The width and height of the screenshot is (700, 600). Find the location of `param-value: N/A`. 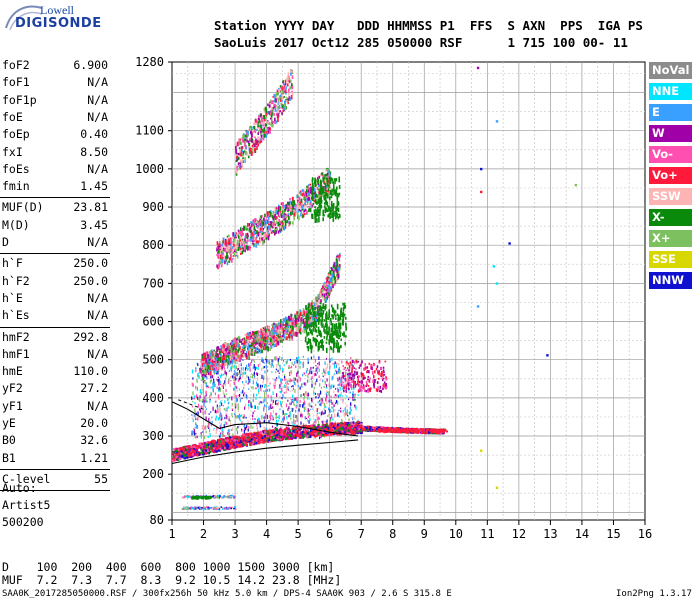

param-value: N/A is located at coordinates (97, 353).